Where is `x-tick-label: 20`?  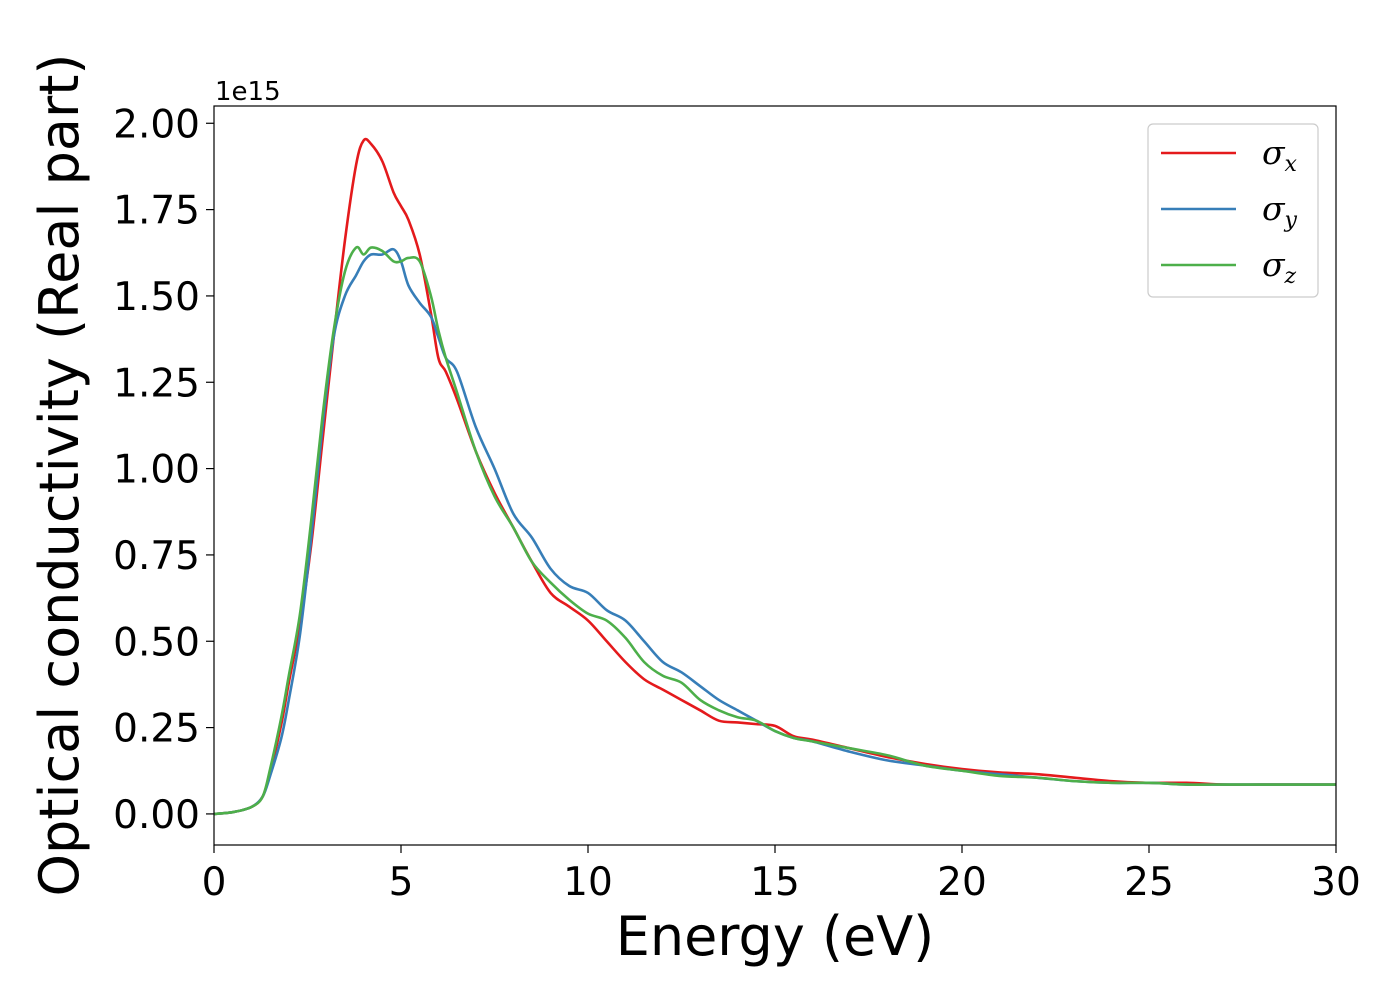
x-tick-label: 20 is located at coordinates (962, 882).